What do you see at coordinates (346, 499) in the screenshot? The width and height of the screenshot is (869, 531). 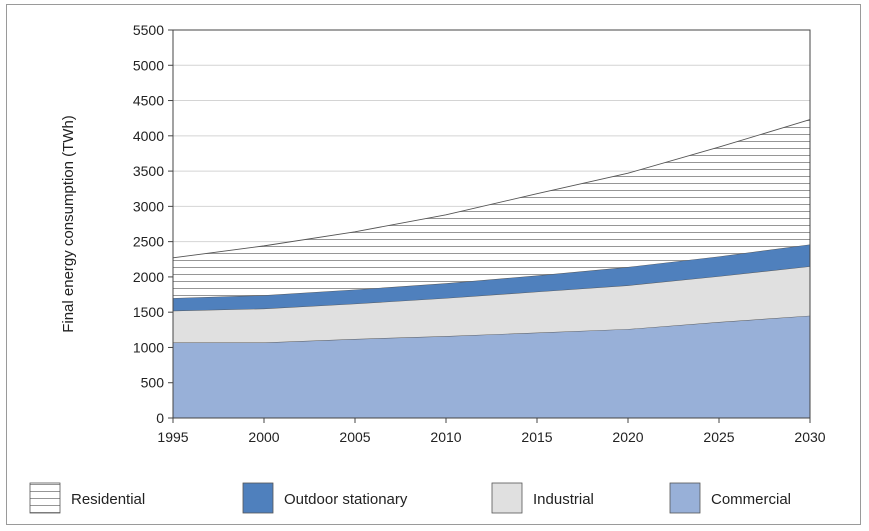 I see `legend-label: Outdoor stationary` at bounding box center [346, 499].